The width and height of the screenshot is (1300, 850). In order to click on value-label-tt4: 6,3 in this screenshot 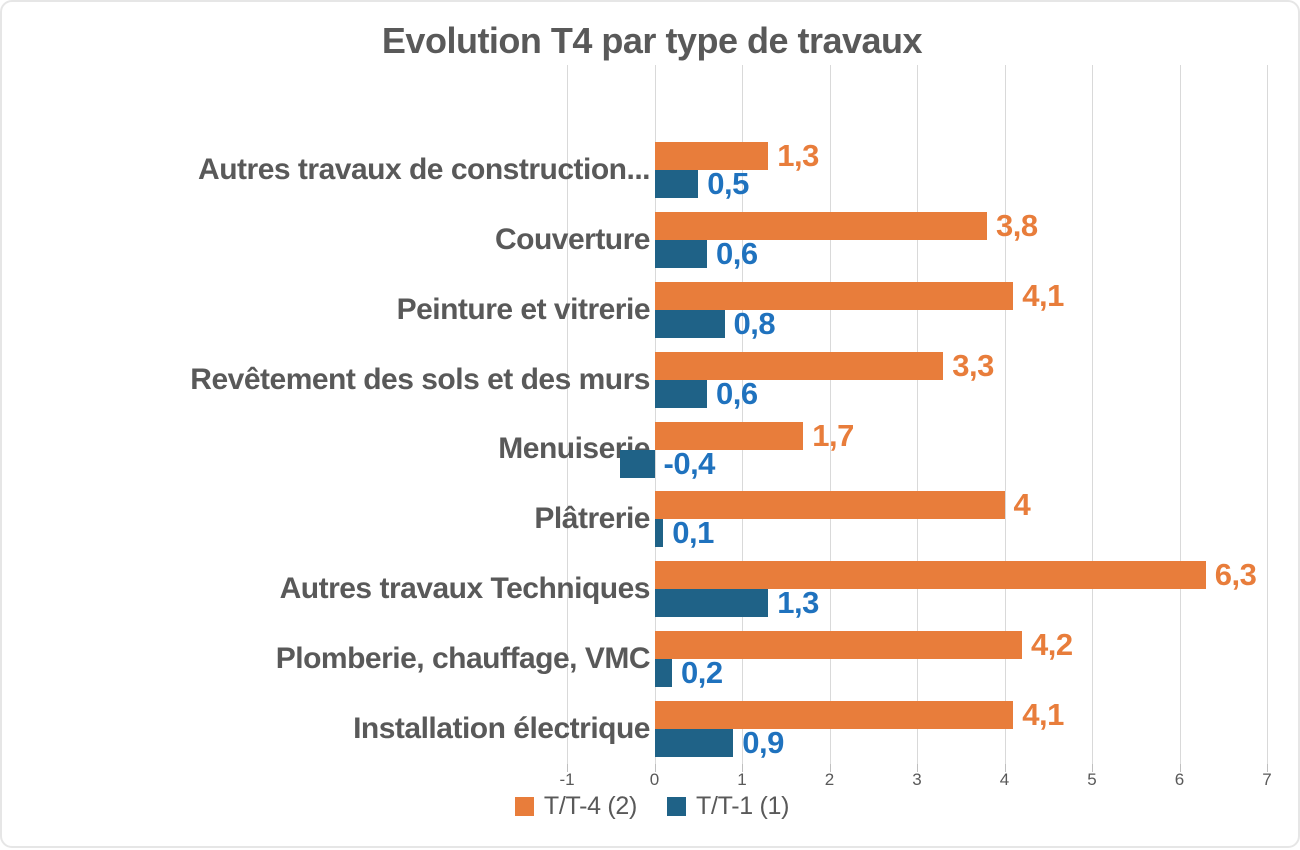, I will do `click(1235, 575)`.